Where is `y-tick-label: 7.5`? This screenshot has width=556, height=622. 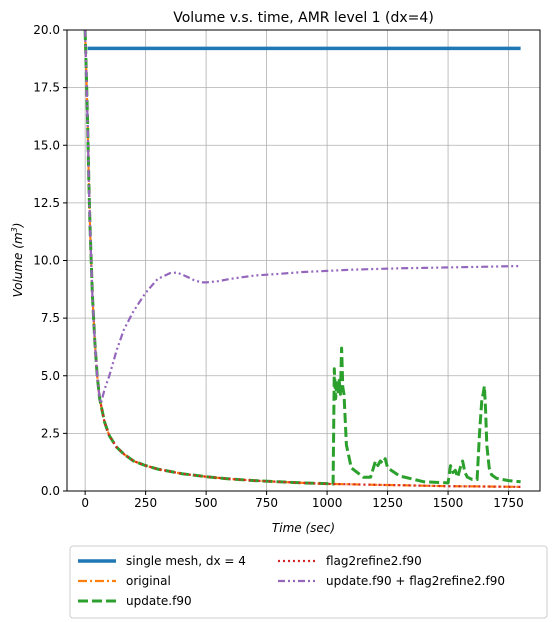
y-tick-label: 7.5 is located at coordinates (50, 318).